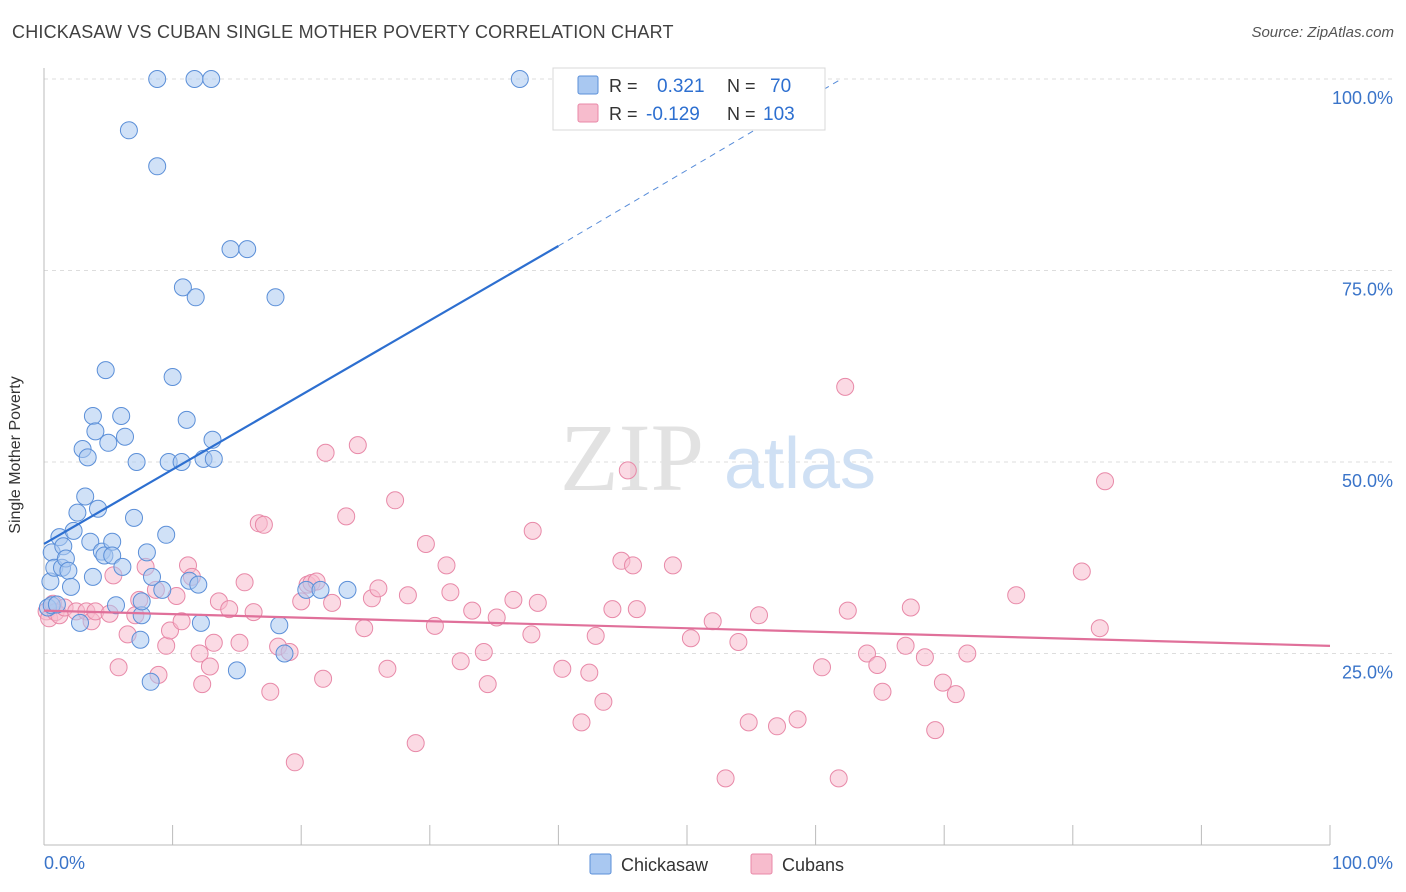  Describe the element at coordinates (761, 864) in the screenshot. I see `legend-swatch-cubans` at that location.